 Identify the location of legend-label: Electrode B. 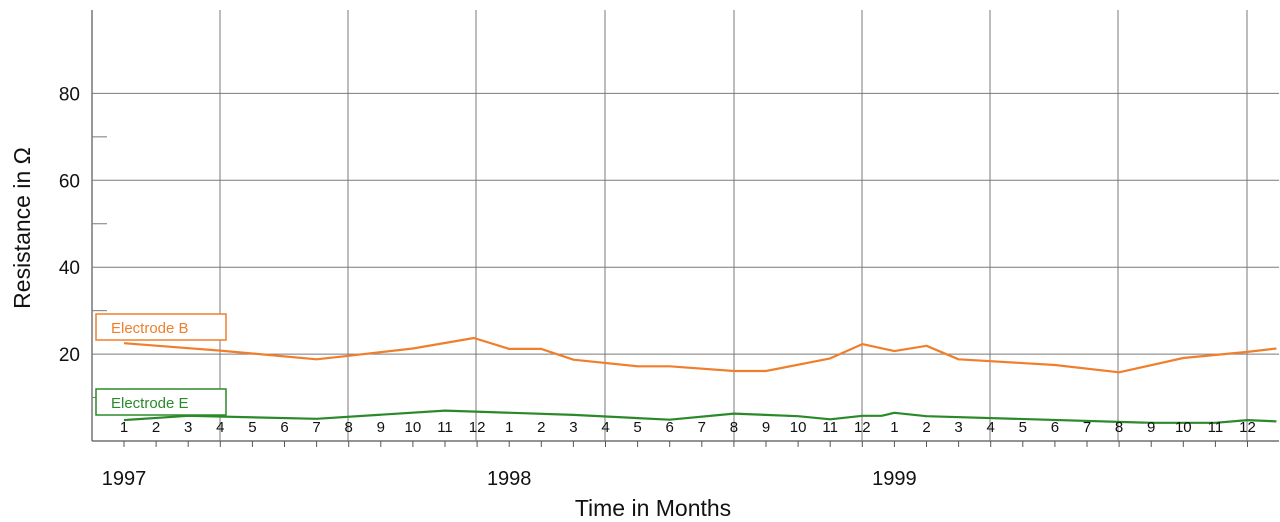
(150, 328).